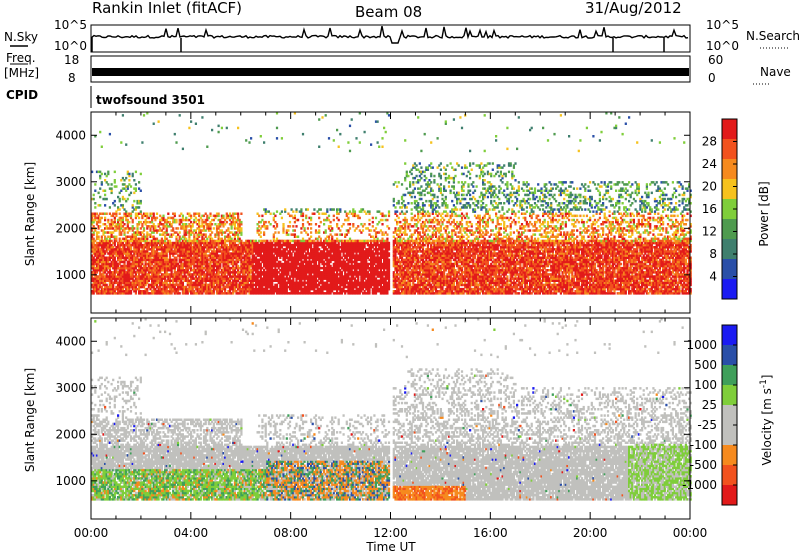 This screenshot has width=800, height=558. What do you see at coordinates (21, 58) in the screenshot?
I see `freq-label: Freq.` at bounding box center [21, 58].